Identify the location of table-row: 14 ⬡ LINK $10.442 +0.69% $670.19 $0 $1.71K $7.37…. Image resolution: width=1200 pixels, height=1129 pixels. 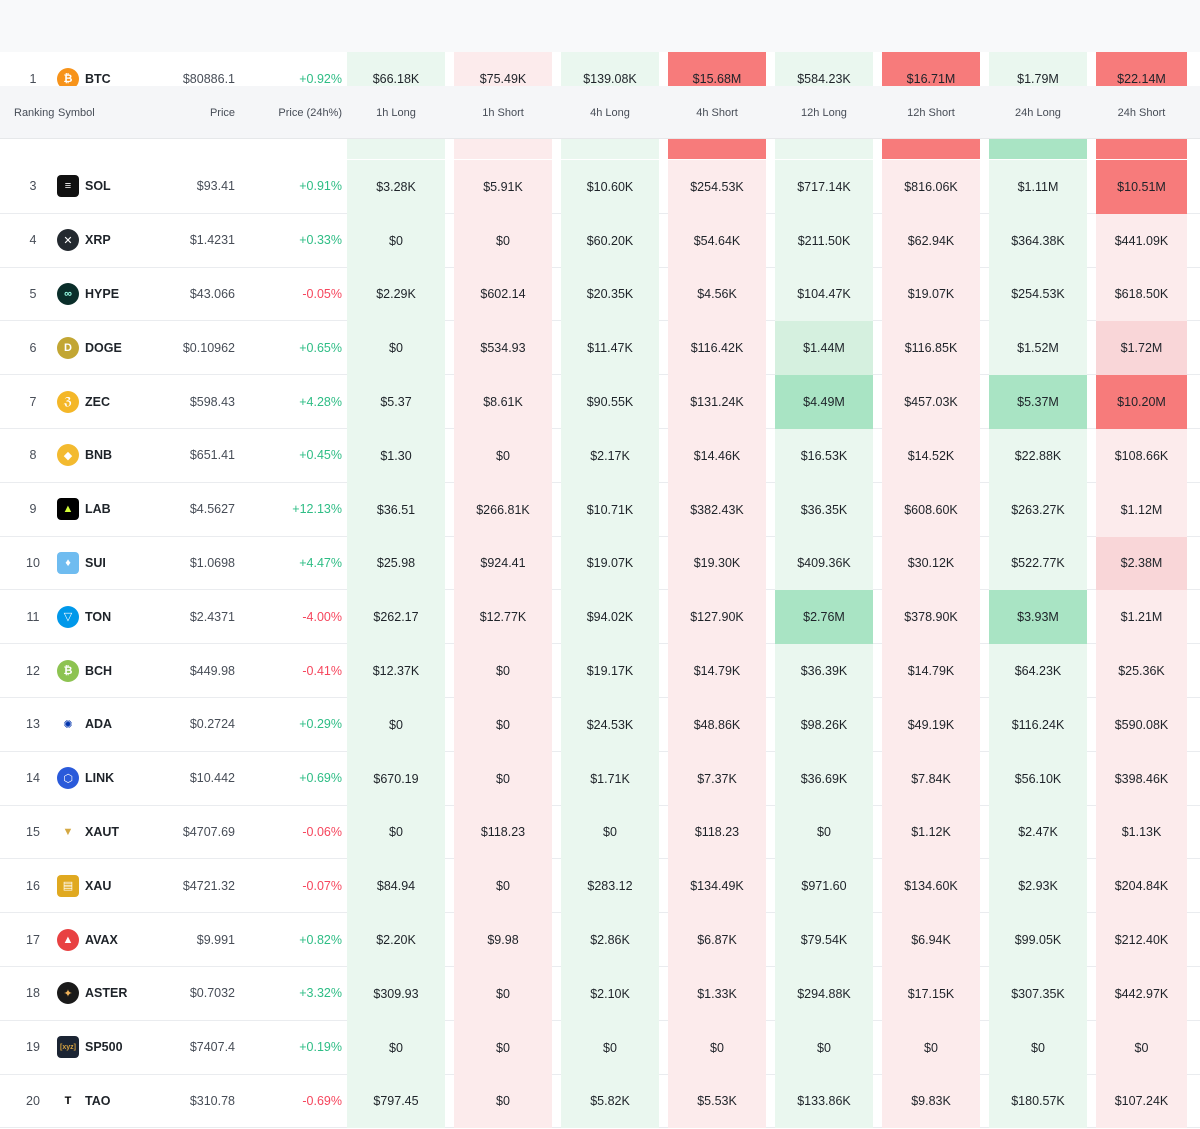
(600, 778).